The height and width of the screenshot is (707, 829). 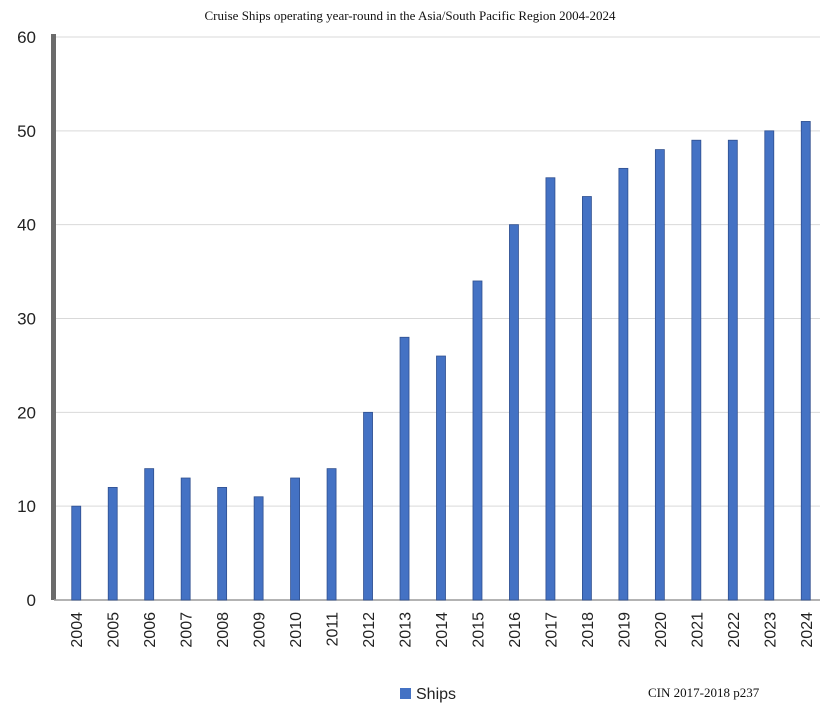 What do you see at coordinates (26, 37) in the screenshot?
I see `y-tick-label: 60` at bounding box center [26, 37].